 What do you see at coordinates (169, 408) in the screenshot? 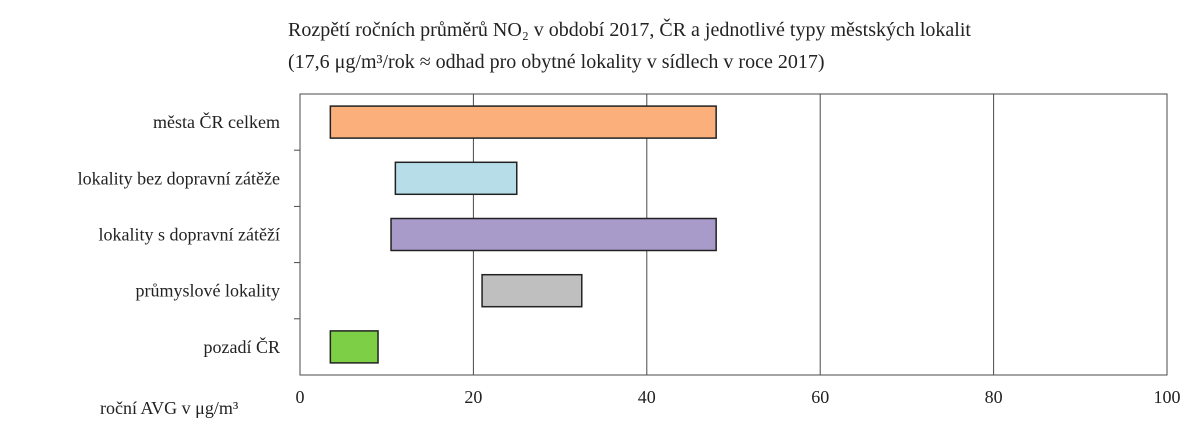
I see `value-axis-label: roční AVG v μg/m³` at bounding box center [169, 408].